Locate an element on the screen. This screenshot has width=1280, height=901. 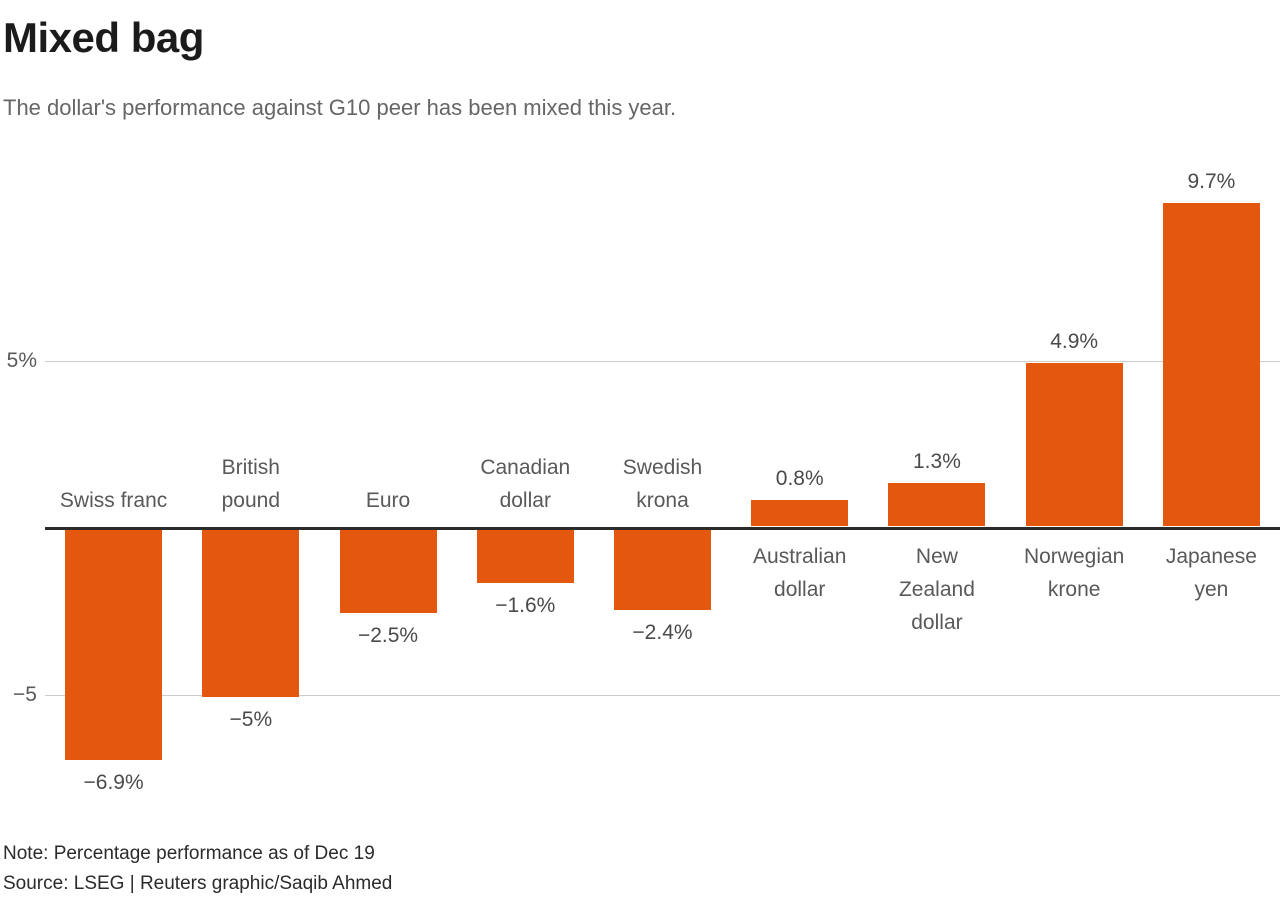
bar-category-label: Swiss franc is located at coordinates (114, 500).